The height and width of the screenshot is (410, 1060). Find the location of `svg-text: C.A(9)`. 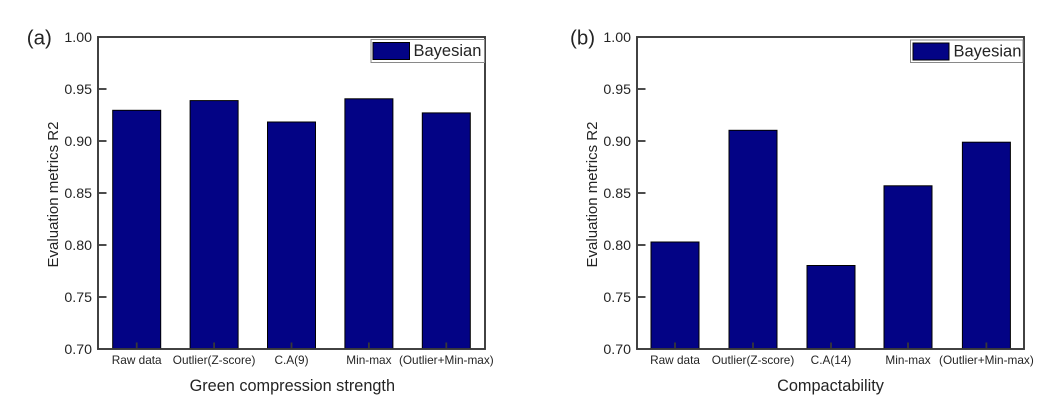

svg-text: C.A(9) is located at coordinates (291, 360).